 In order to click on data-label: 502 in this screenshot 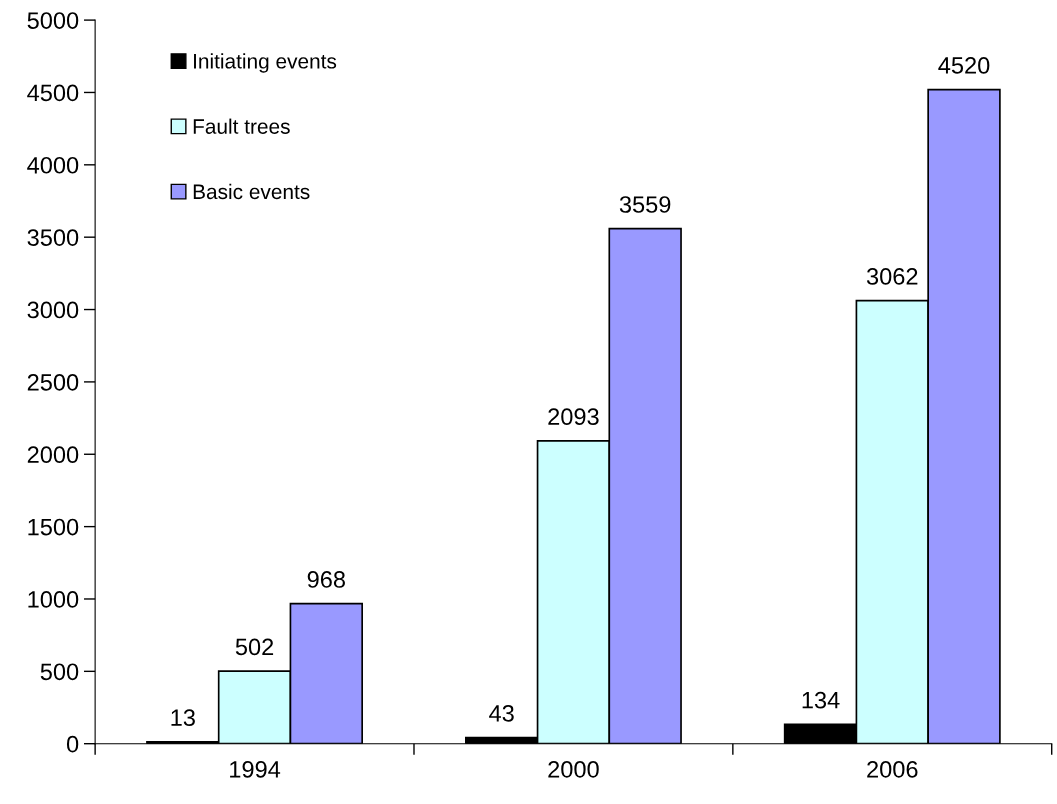, I will do `click(254, 647)`.